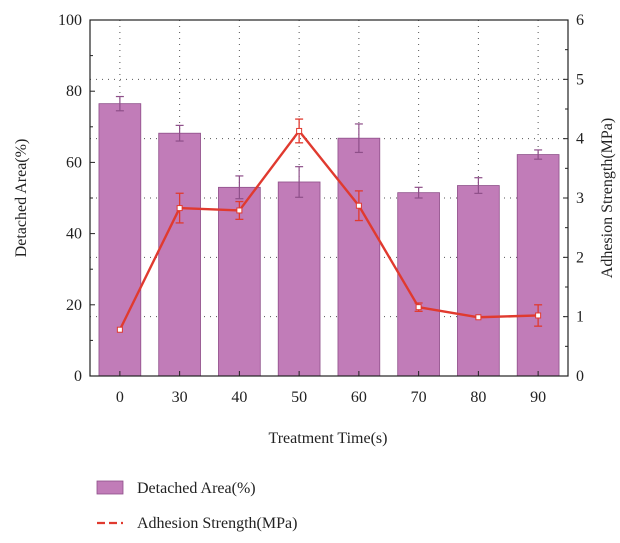 This screenshot has height=543, width=620. Describe the element at coordinates (299, 397) in the screenshot. I see `x-tick-label: 50` at that location.